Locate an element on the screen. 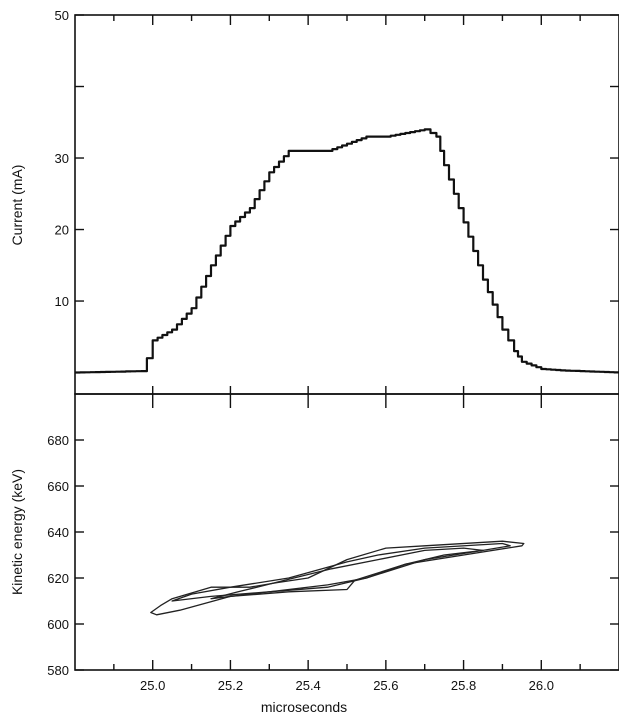 This screenshot has width=619, height=715. current-y-axis-label: Current (mA) is located at coordinates (17, 205).